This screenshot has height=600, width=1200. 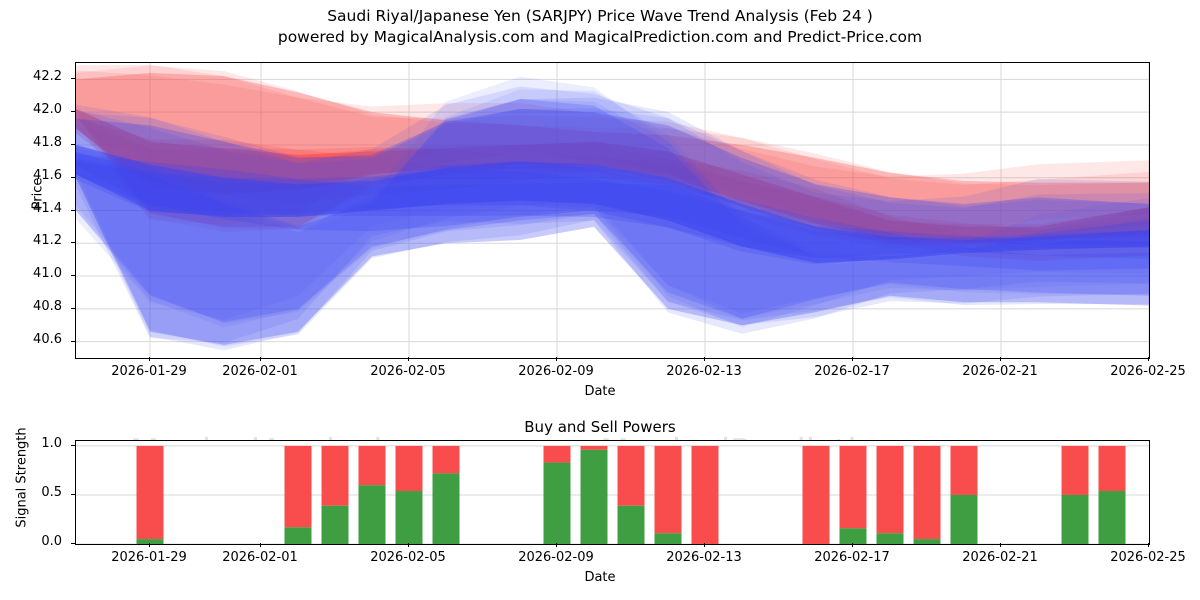 I want to click on price-ytick-label: 41.8, so click(x=47, y=142).